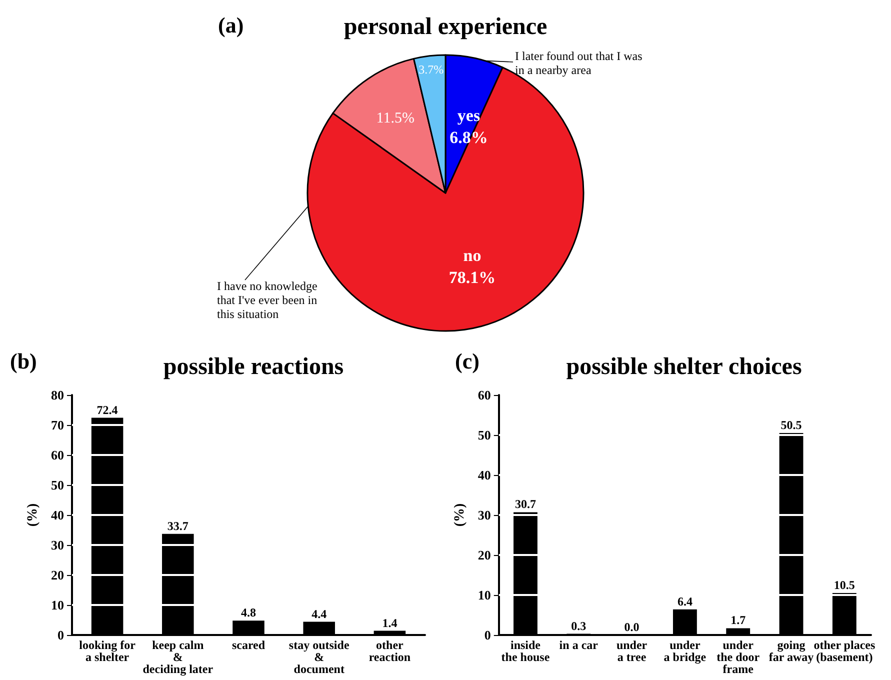 The image size is (891, 680). What do you see at coordinates (249, 645) in the screenshot?
I see `x-tick-label: scared` at bounding box center [249, 645].